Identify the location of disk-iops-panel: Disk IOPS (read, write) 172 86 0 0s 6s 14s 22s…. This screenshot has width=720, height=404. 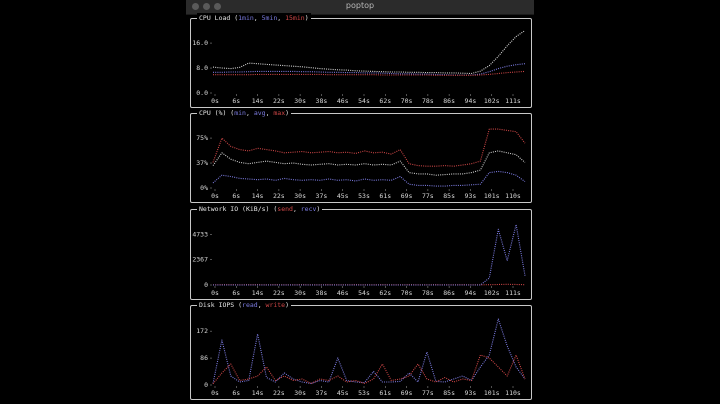
(361, 350).